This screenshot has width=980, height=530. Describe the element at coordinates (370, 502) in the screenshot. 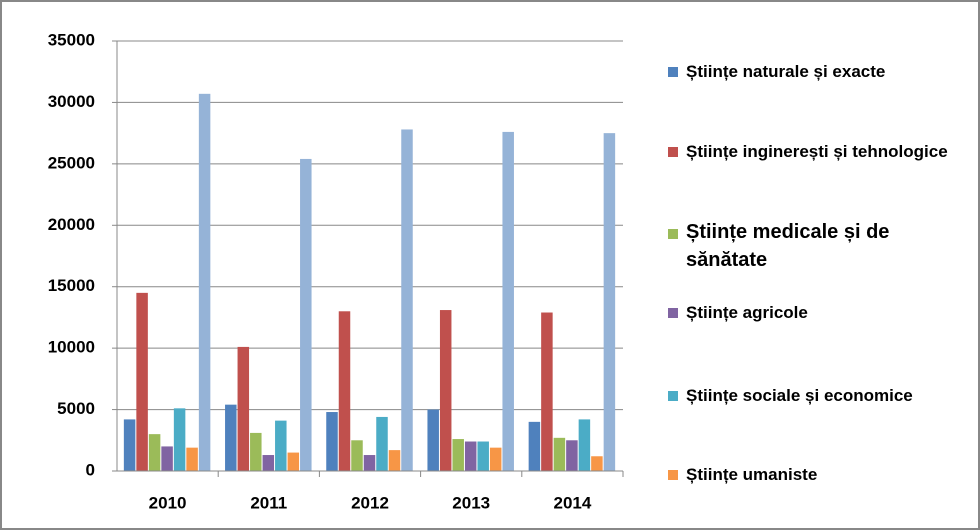

I see `x-tick-label: 2012` at that location.